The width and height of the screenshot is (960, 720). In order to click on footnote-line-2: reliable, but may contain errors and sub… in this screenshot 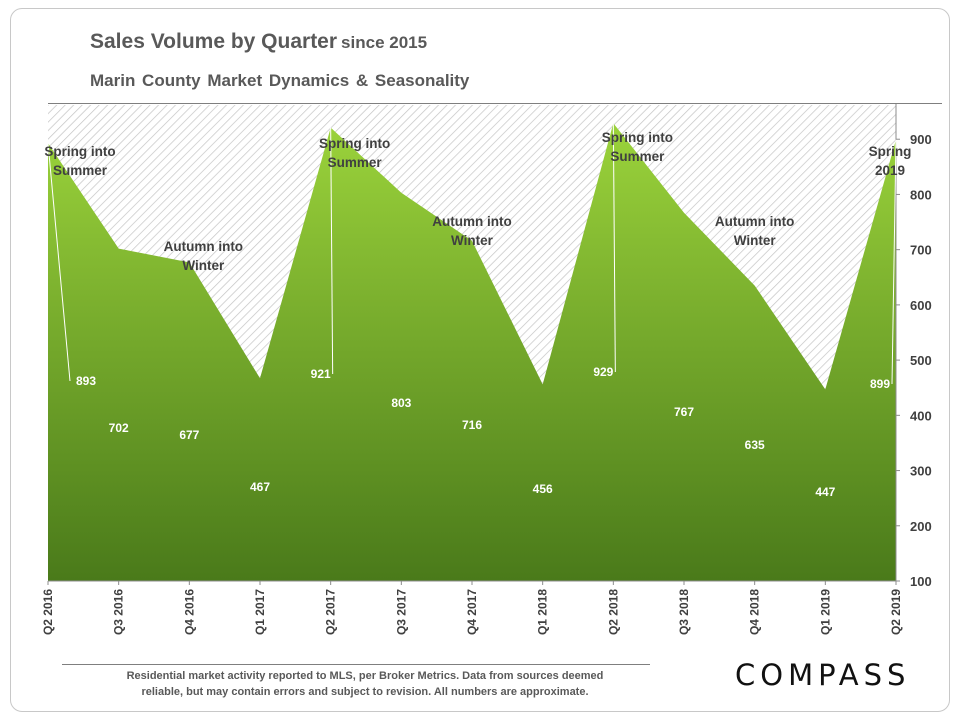, I will do `click(365, 692)`.